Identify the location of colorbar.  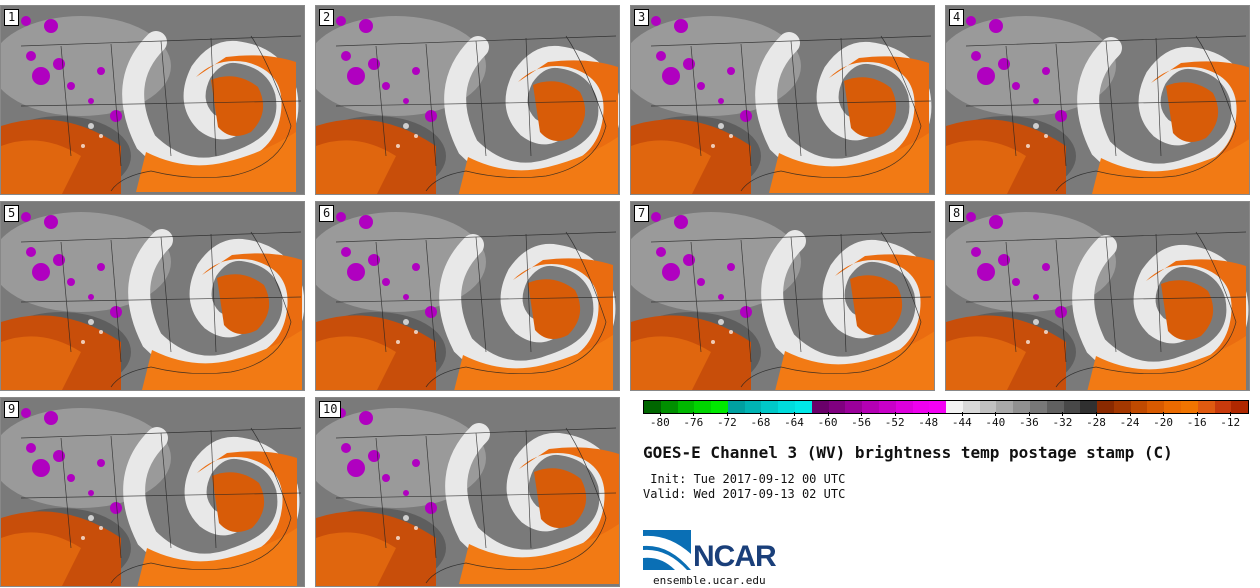
(946, 407).